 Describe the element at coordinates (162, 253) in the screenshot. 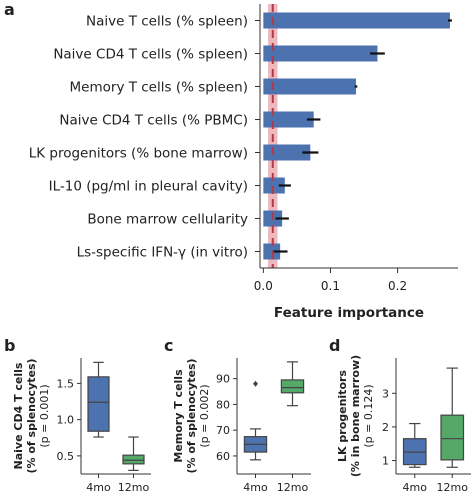

I see `category-label: Ls-specific IFN-γ (in vitro)` at that location.